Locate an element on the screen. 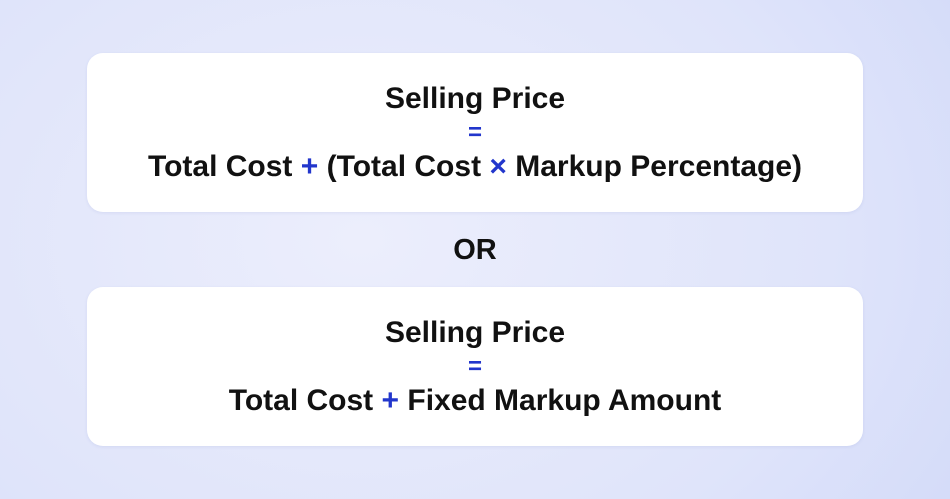 The image size is (950, 499). operand-text: (Total Cost is located at coordinates (404, 166).